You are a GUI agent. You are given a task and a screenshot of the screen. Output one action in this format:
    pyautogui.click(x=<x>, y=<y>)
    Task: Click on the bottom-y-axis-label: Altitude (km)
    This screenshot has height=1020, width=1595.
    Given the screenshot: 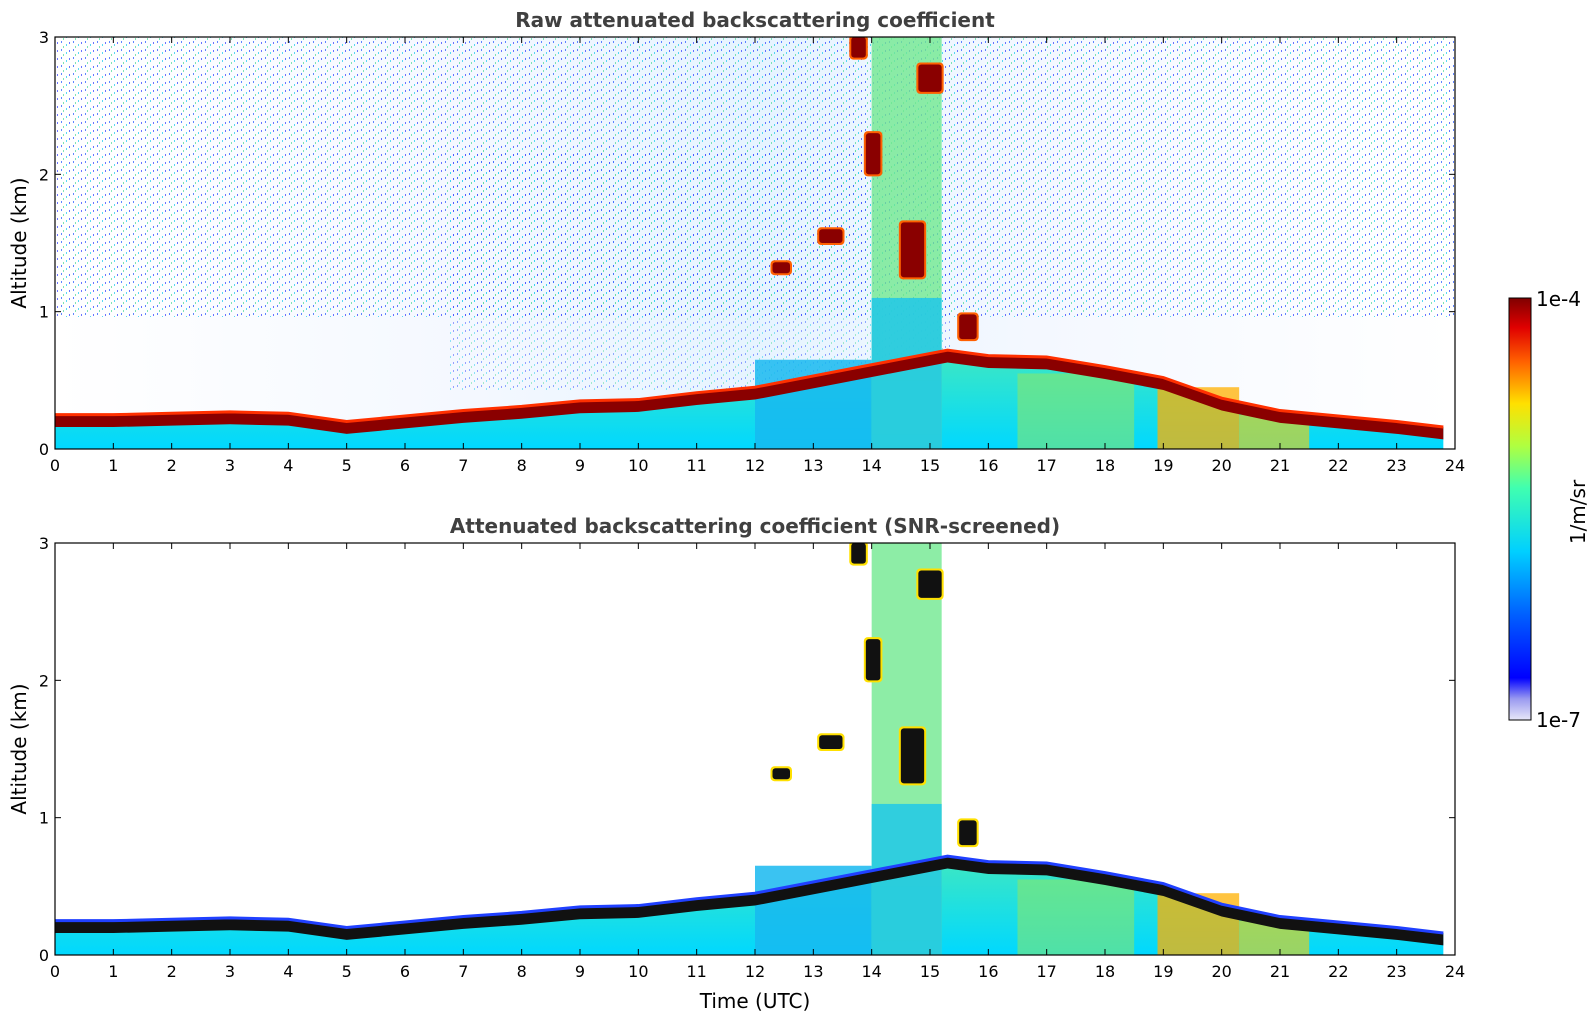 What is the action you would take?
    pyautogui.click(x=19, y=748)
    